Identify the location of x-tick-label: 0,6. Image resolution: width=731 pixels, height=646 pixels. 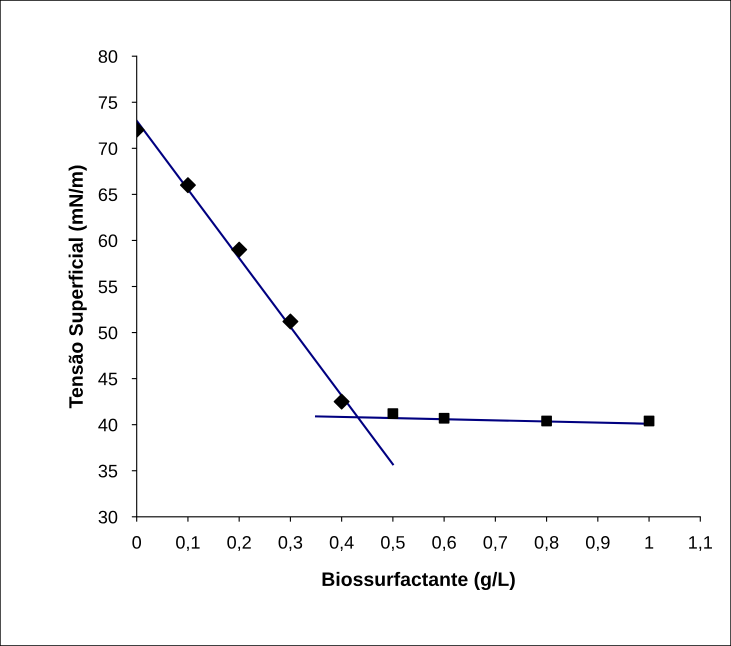
(444, 543).